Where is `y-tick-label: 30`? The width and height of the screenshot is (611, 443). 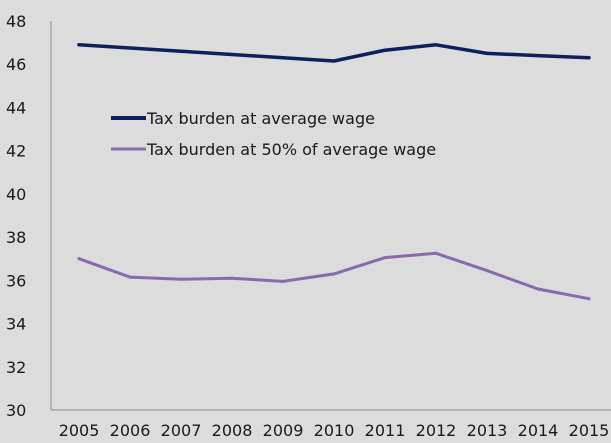
y-tick-label: 30 is located at coordinates (16, 410).